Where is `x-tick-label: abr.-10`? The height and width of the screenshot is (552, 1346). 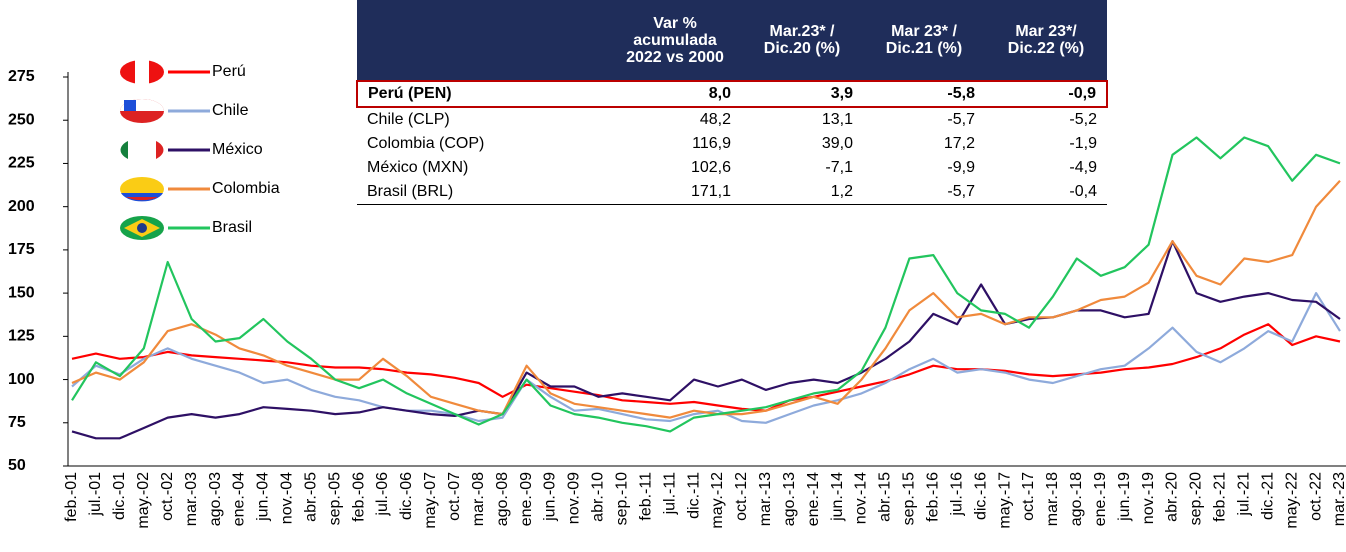 x-tick-label: abr.-10 is located at coordinates (598, 497).